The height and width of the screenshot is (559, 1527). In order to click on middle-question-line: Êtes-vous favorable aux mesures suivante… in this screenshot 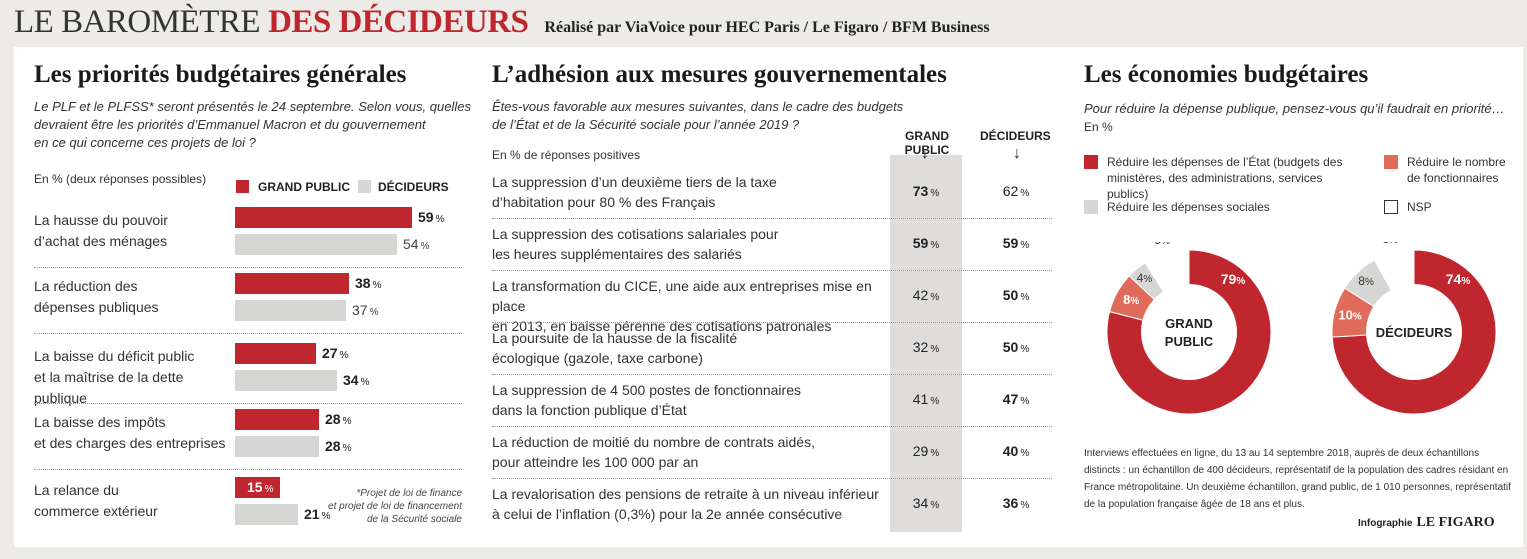, I will do `click(698, 106)`.